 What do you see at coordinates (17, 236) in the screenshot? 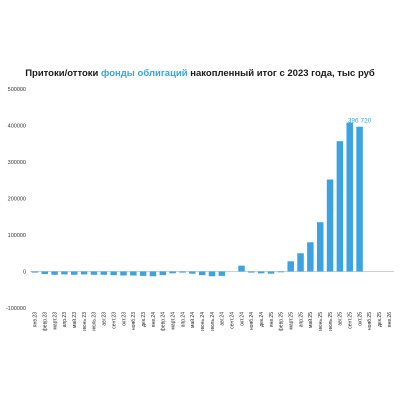
I see `y-tick-label: 100000` at bounding box center [17, 236].